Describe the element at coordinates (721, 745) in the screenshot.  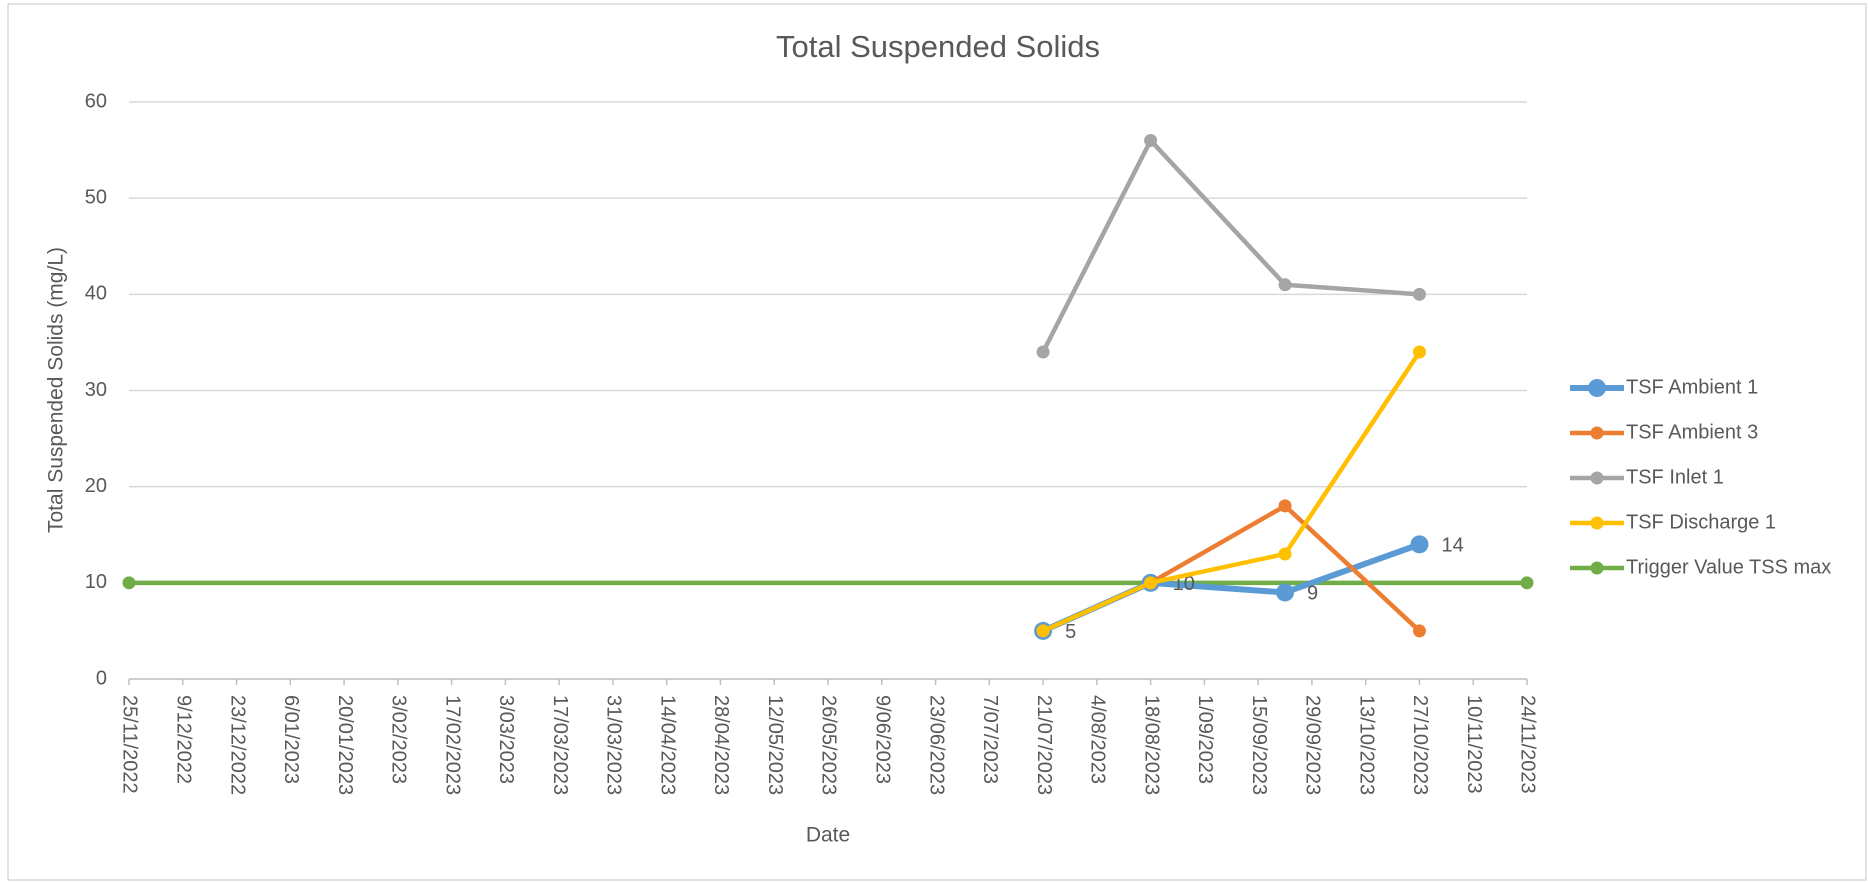
I see `x-tick-label: 28/04/2023` at that location.